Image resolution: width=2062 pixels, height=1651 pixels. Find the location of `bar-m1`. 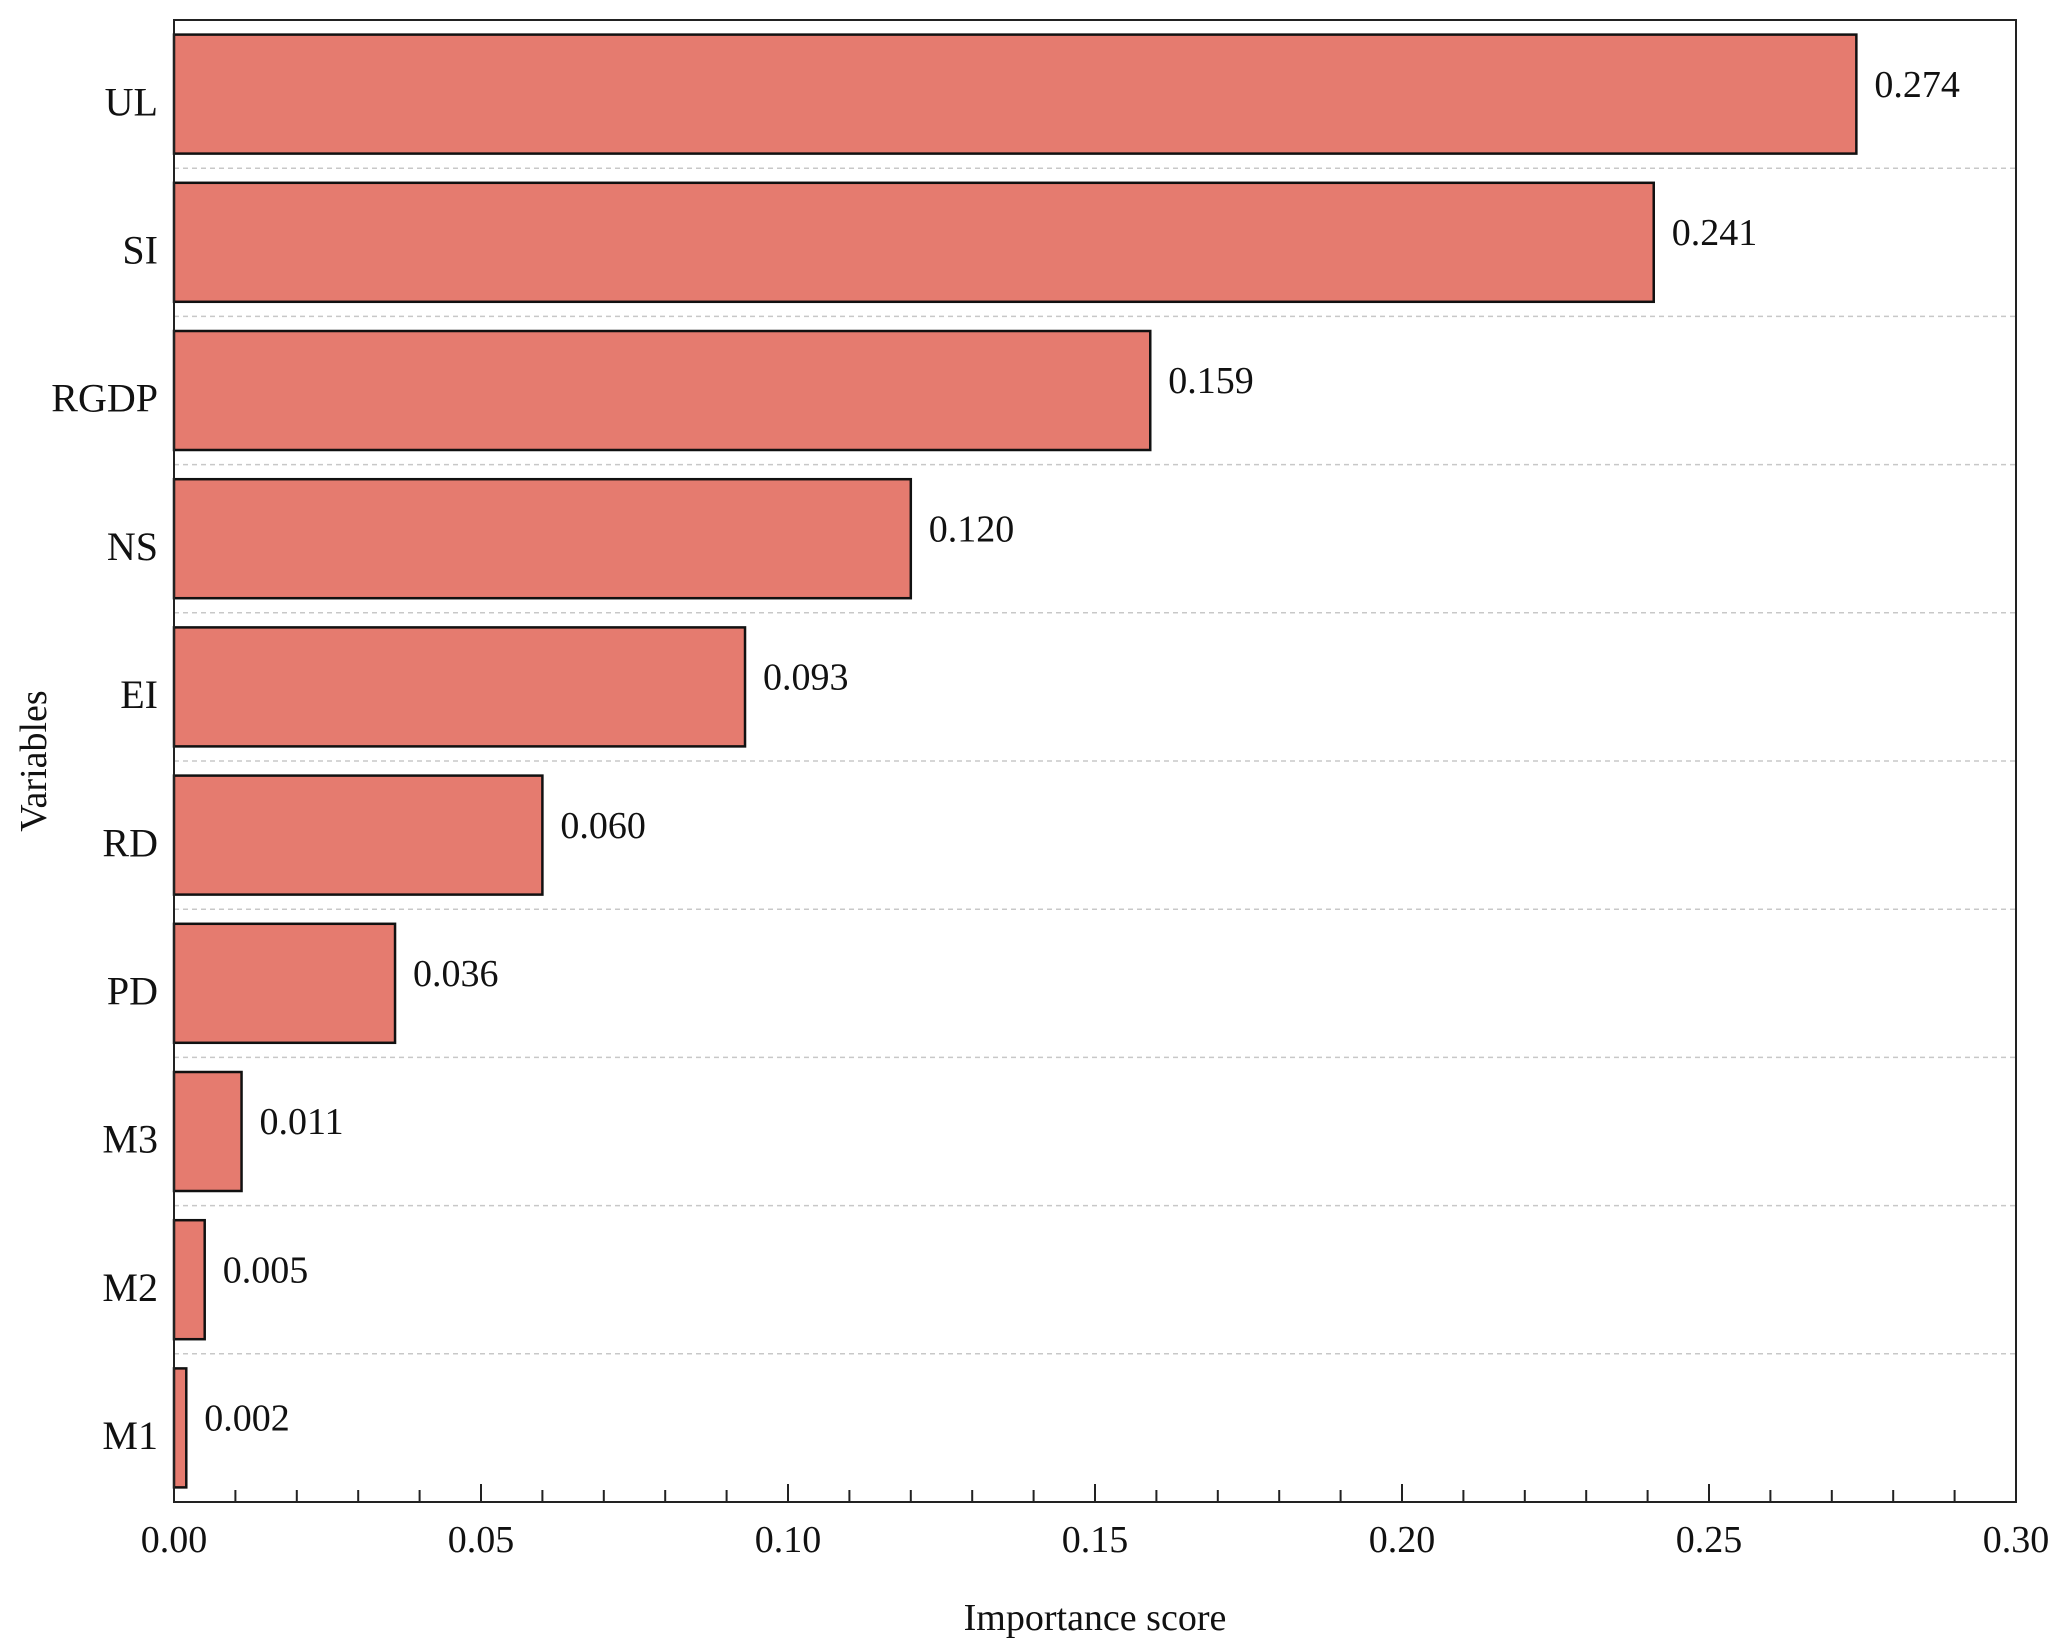

bar-m1 is located at coordinates (180, 1428).